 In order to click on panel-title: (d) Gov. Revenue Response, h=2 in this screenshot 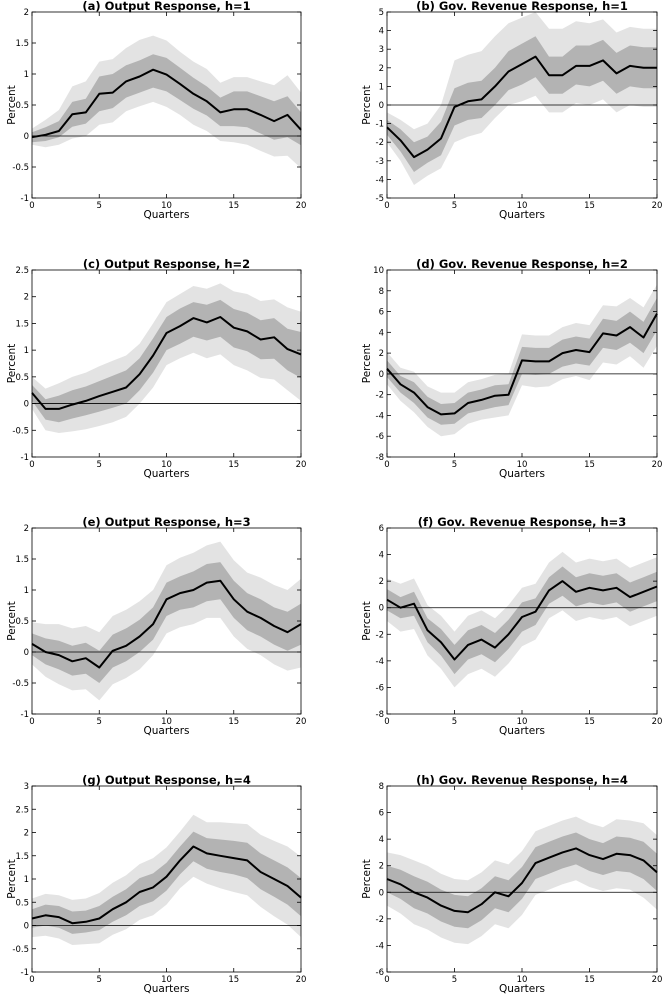, I will do `click(522, 264)`.